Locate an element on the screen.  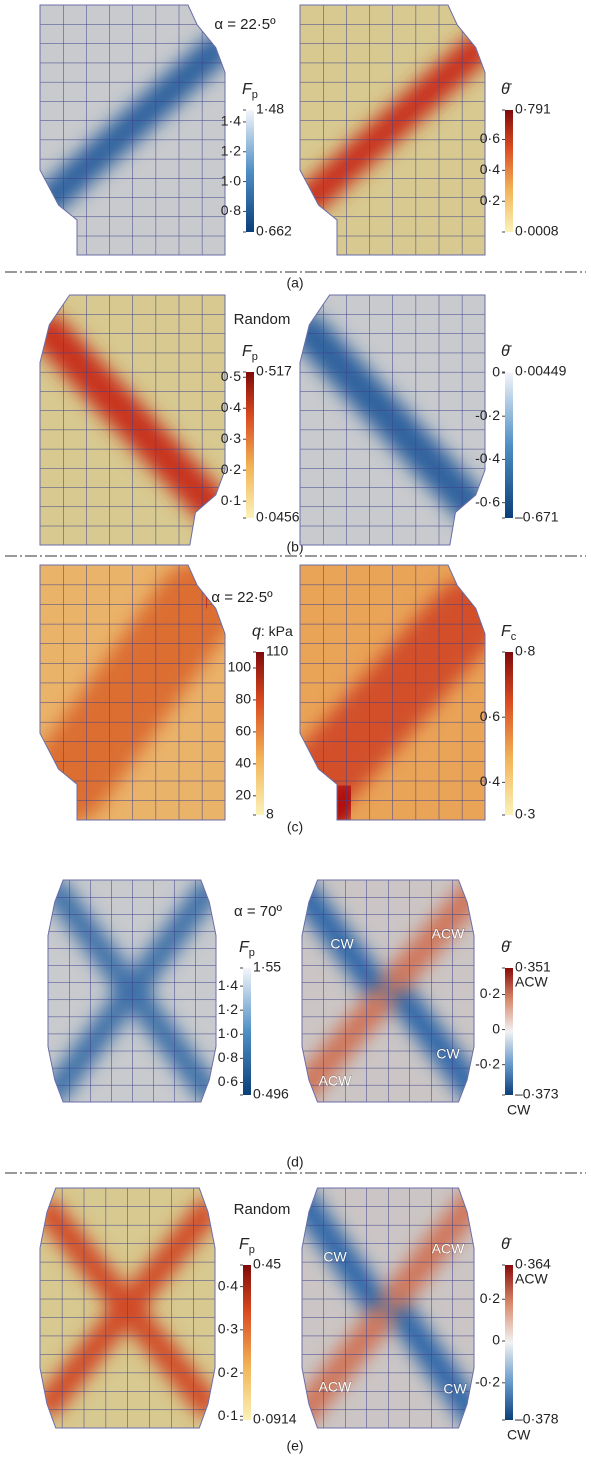
colorbar-tick-label: -0·2 is located at coordinates (487, 415).